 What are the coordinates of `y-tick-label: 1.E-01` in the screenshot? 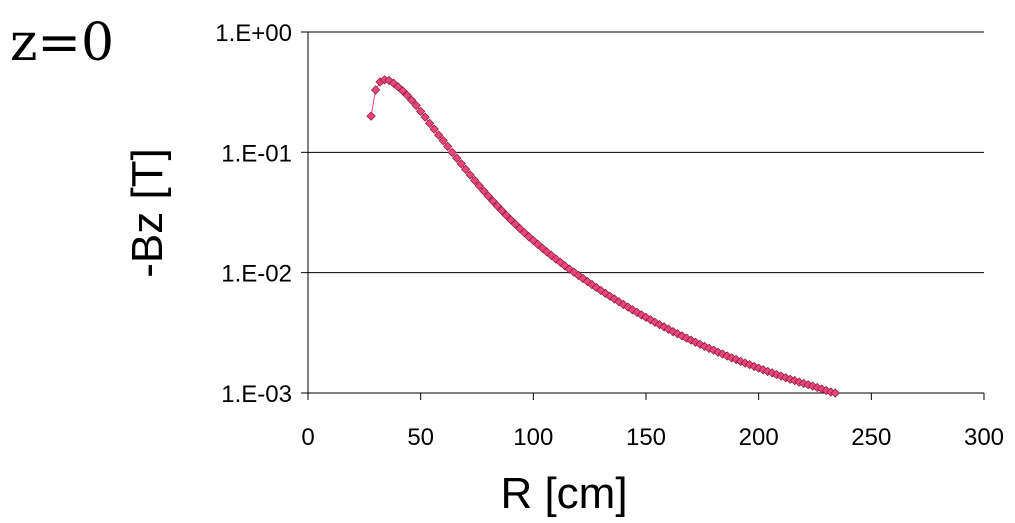 It's located at (256, 153).